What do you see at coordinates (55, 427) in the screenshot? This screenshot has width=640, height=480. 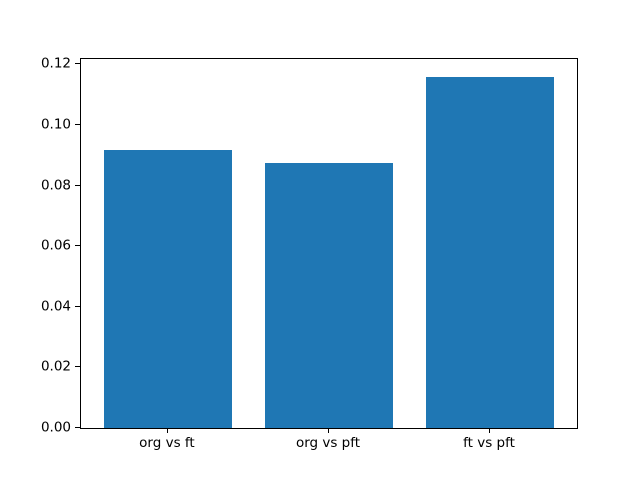 I see `y-tick-label: 0.00` at bounding box center [55, 427].